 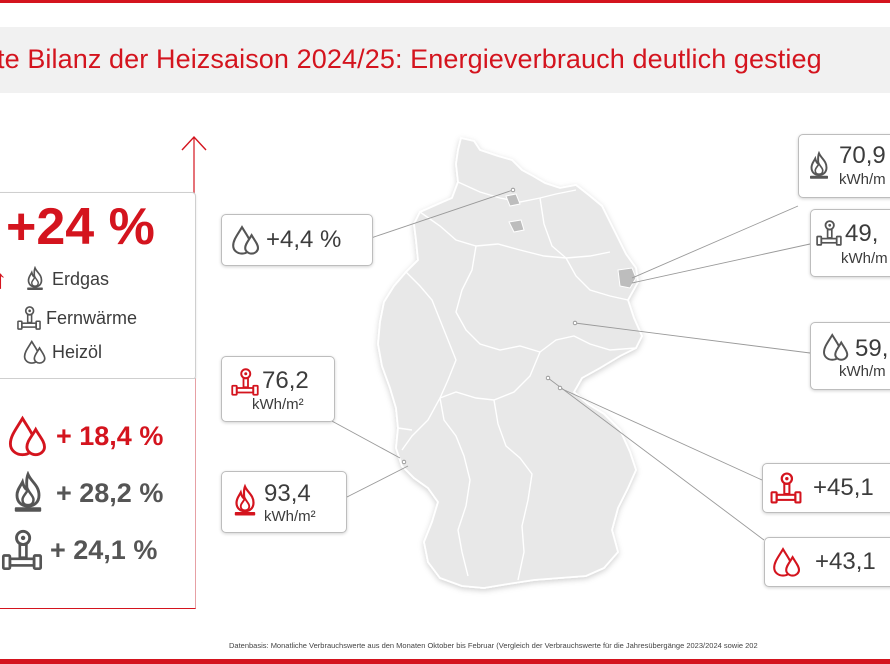 What do you see at coordinates (81, 278) in the screenshot?
I see `legend-label: Erdgas` at bounding box center [81, 278].